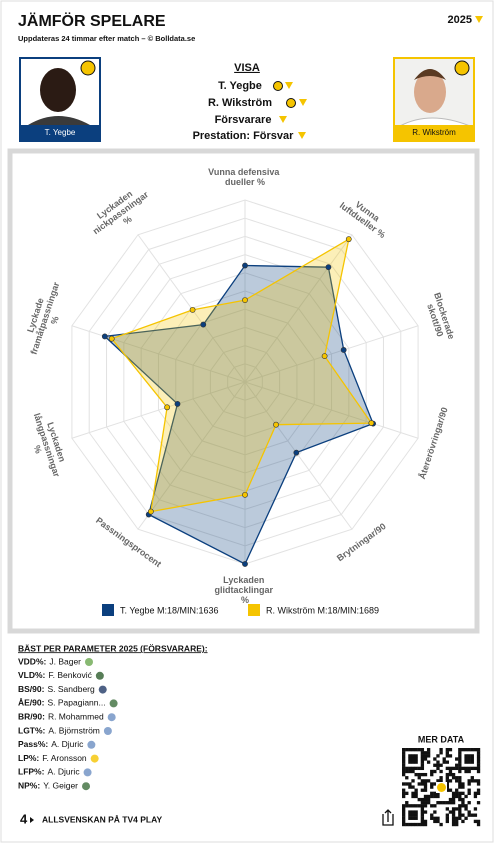 Image resolution: width=494 pixels, height=848 pixels. Describe the element at coordinates (240, 103) in the screenshot. I see `selector: R. Wikström` at that location.